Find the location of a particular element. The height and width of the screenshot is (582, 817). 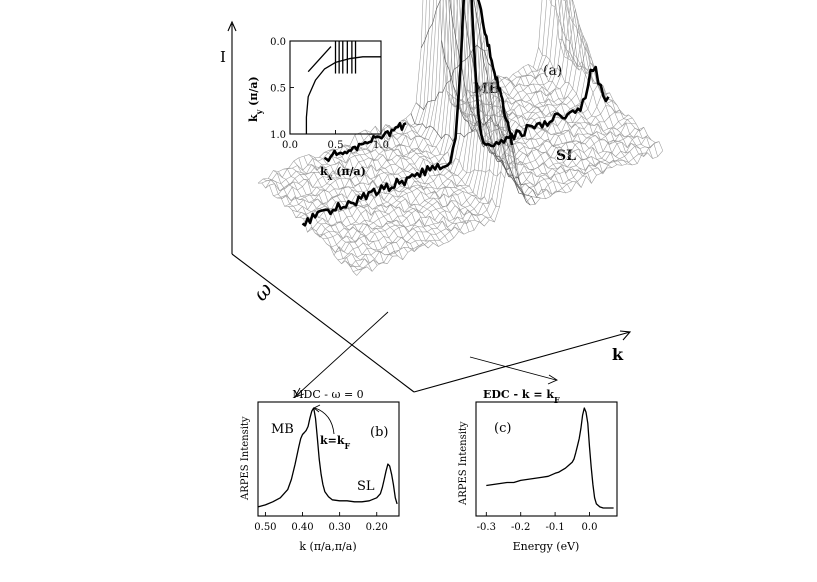

inset-xlabel: kx (π/a) is located at coordinates (343, 173).